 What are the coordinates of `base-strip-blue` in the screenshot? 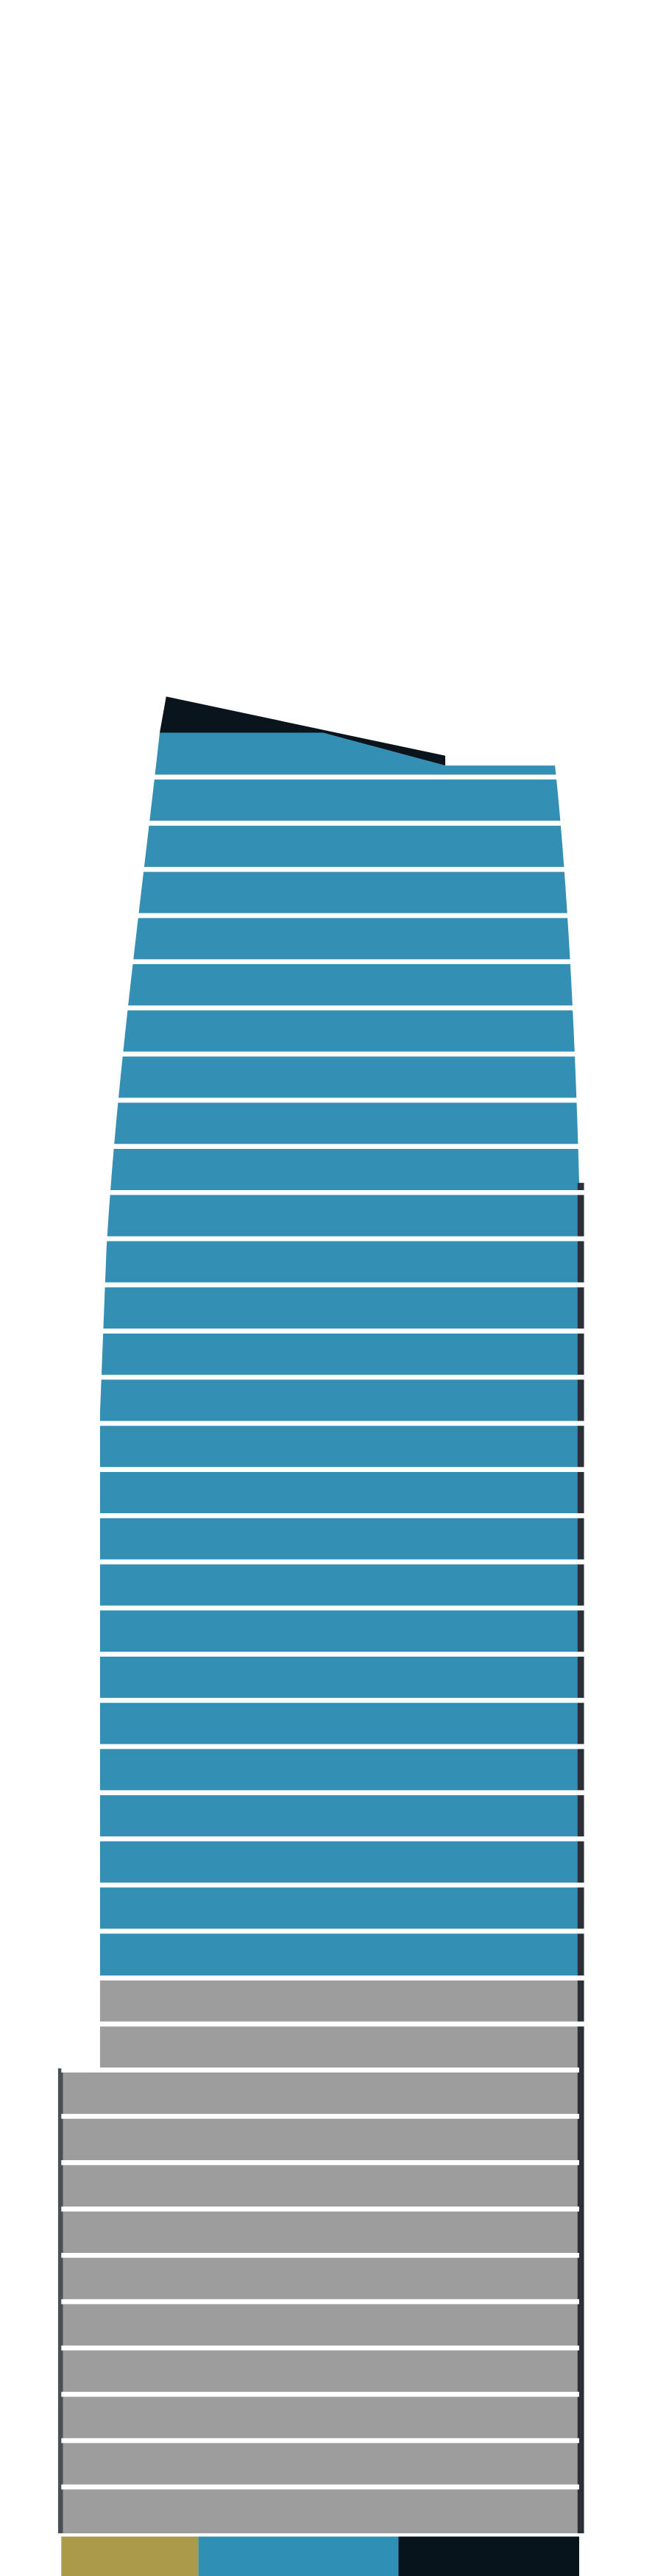 It's located at (298, 2556).